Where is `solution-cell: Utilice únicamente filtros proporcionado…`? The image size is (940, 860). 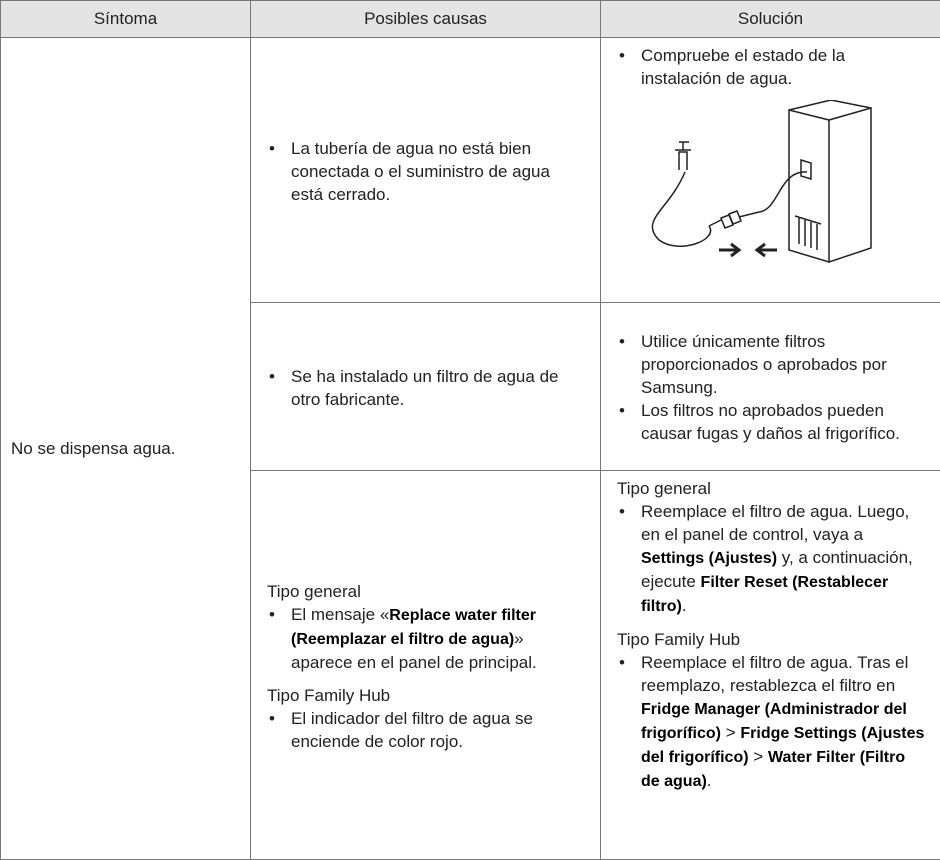 solution-cell: Utilice únicamente filtros proporcionado… is located at coordinates (770, 386).